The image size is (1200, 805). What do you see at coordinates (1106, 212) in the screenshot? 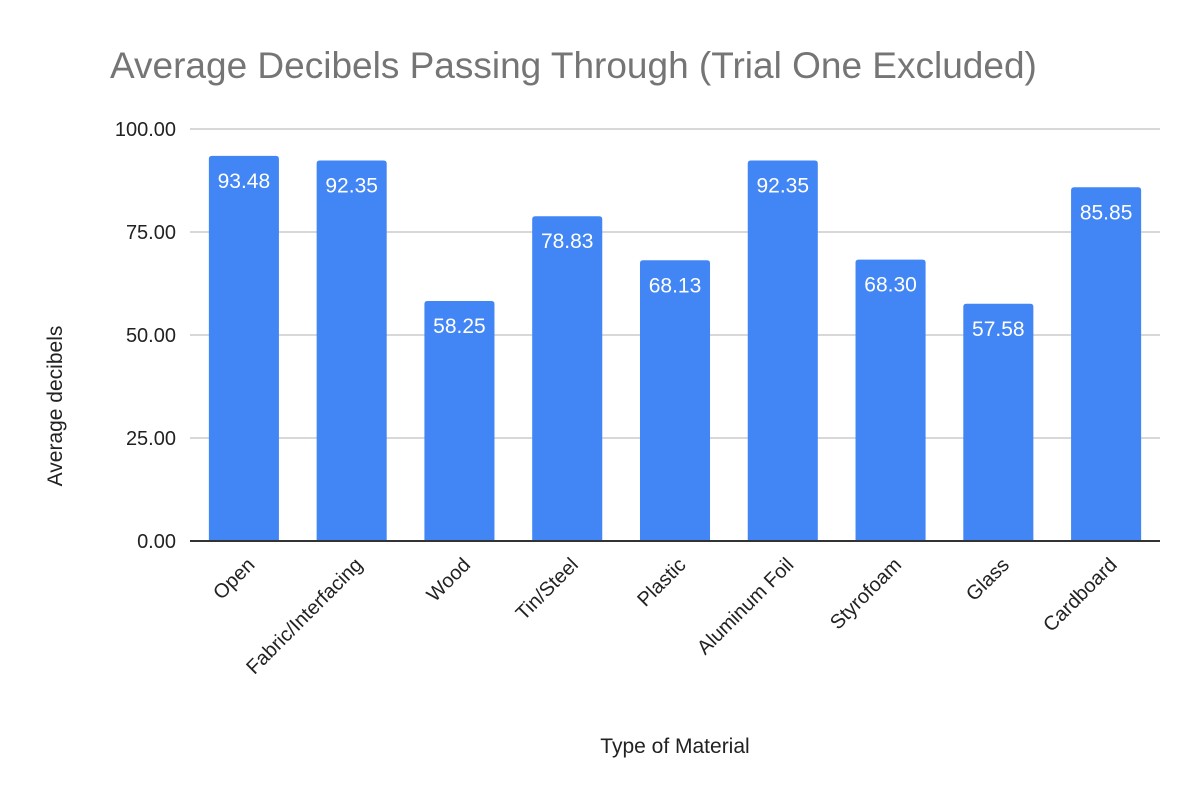
I see `data-label: 85.85` at bounding box center [1106, 212].